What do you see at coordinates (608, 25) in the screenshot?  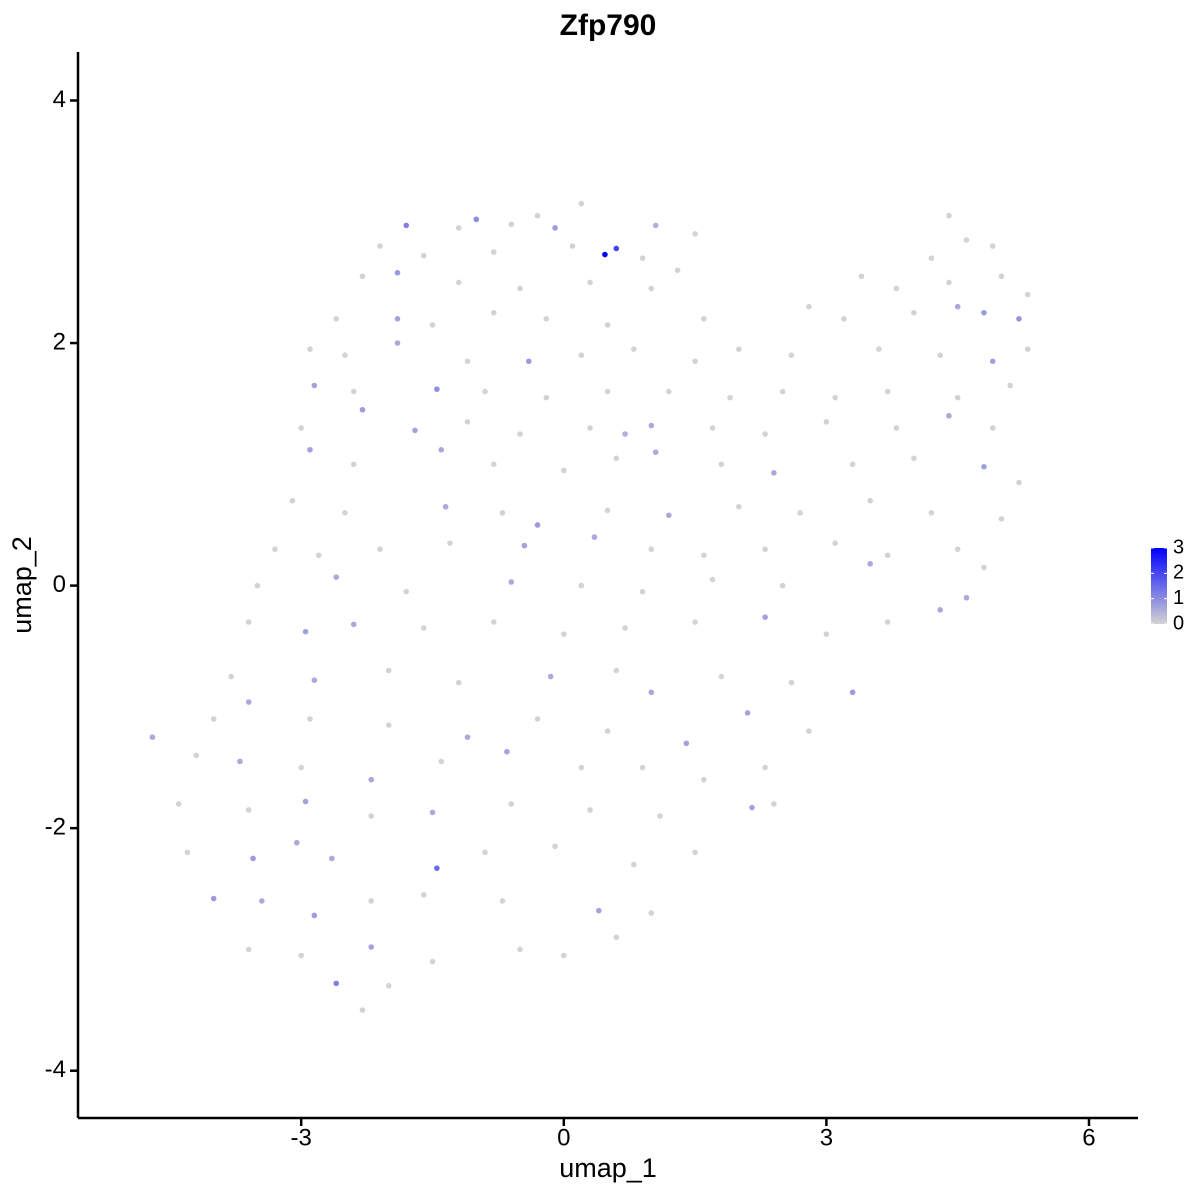 I see `chart-title: Zfp790` at bounding box center [608, 25].